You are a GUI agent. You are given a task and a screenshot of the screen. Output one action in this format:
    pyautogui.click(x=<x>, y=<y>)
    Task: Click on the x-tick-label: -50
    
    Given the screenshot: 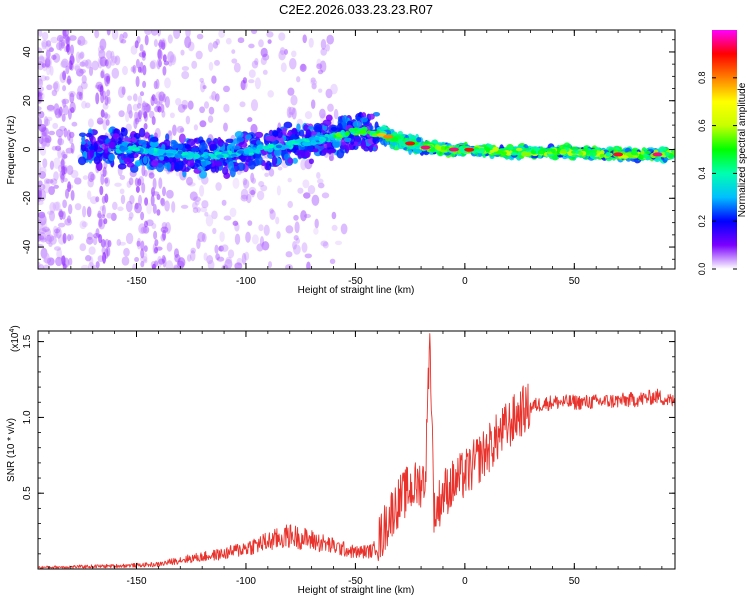 What is the action you would take?
    pyautogui.click(x=355, y=281)
    